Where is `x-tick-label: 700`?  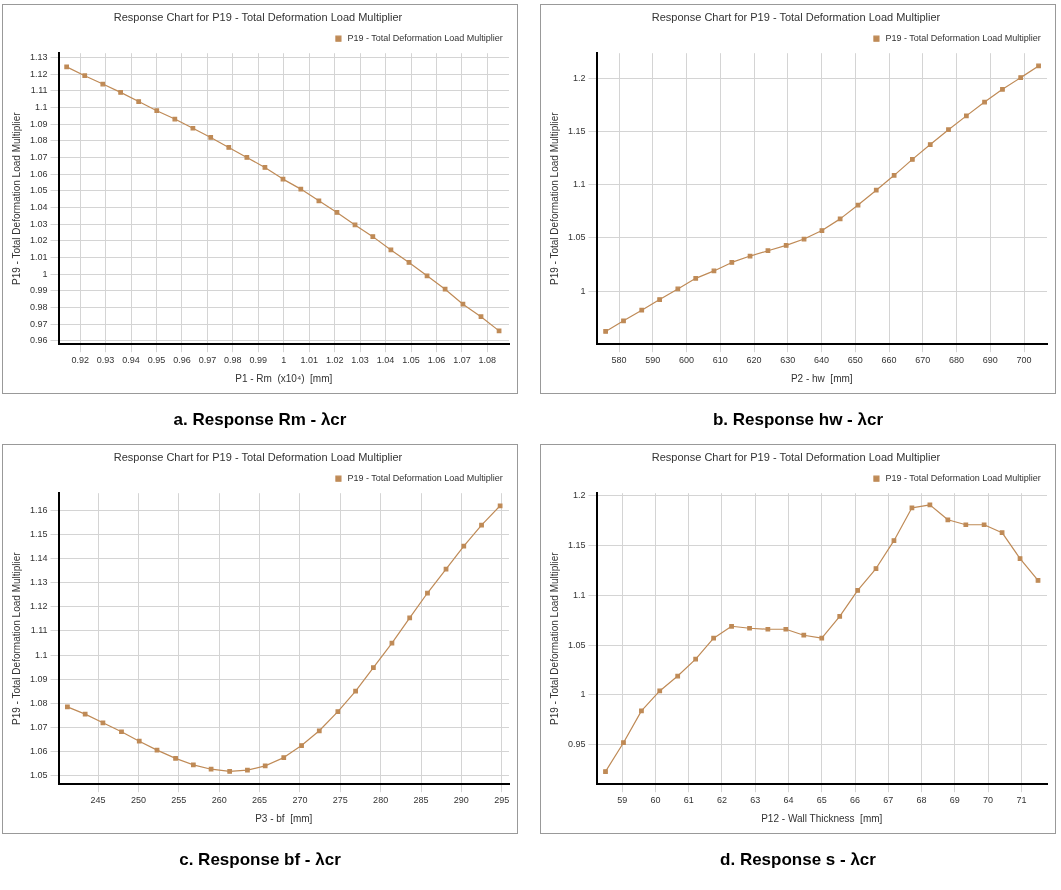
x-tick-label: 700 is located at coordinates (1024, 360).